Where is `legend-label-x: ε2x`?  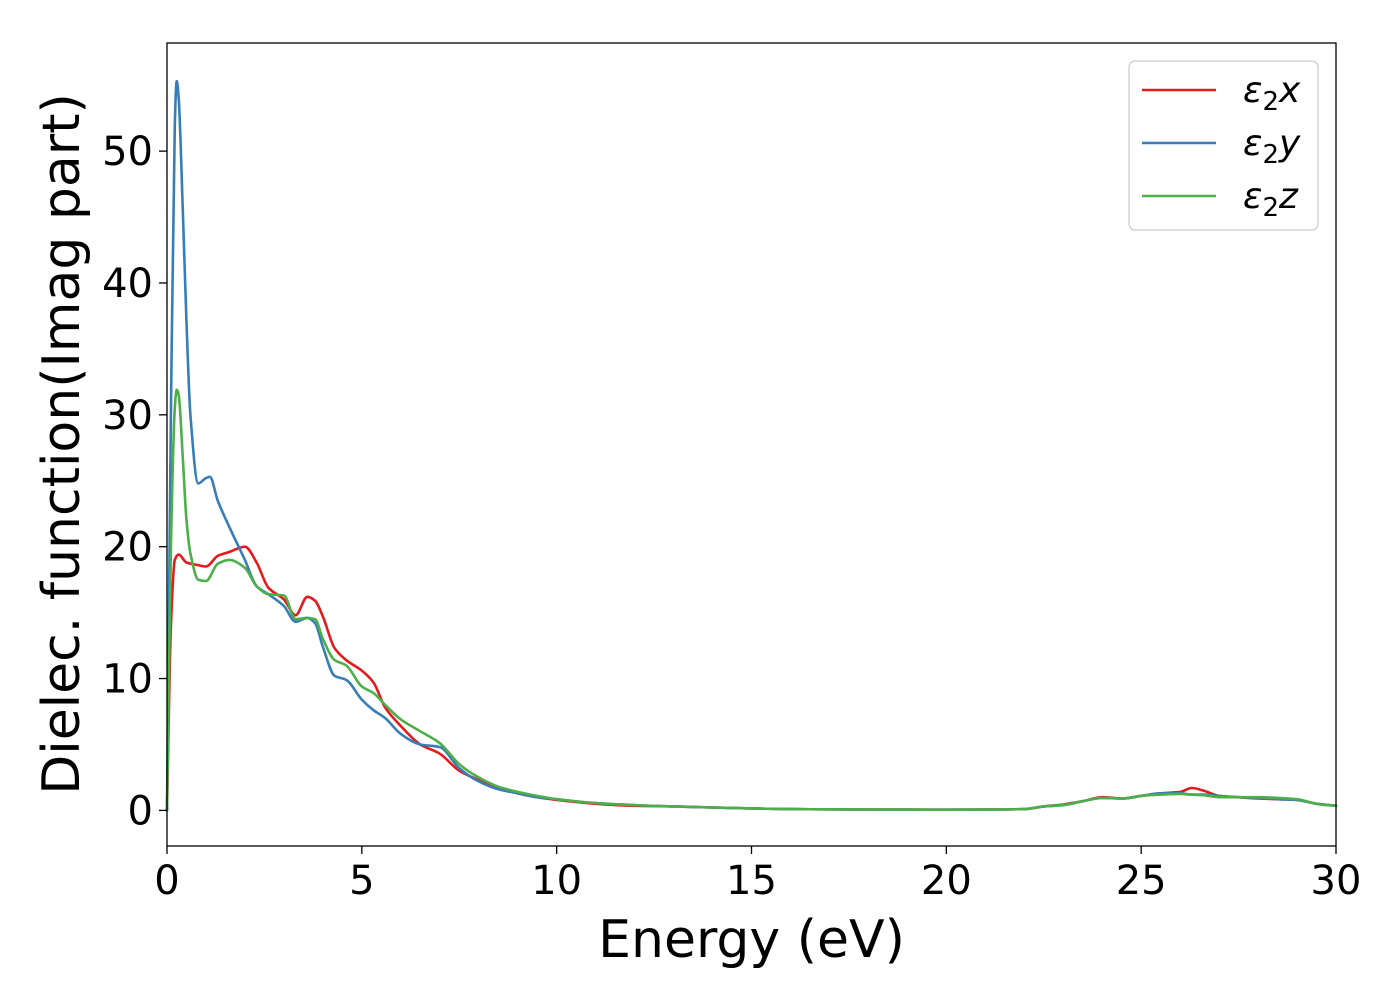
legend-label-x: ε2x is located at coordinates (1272, 93).